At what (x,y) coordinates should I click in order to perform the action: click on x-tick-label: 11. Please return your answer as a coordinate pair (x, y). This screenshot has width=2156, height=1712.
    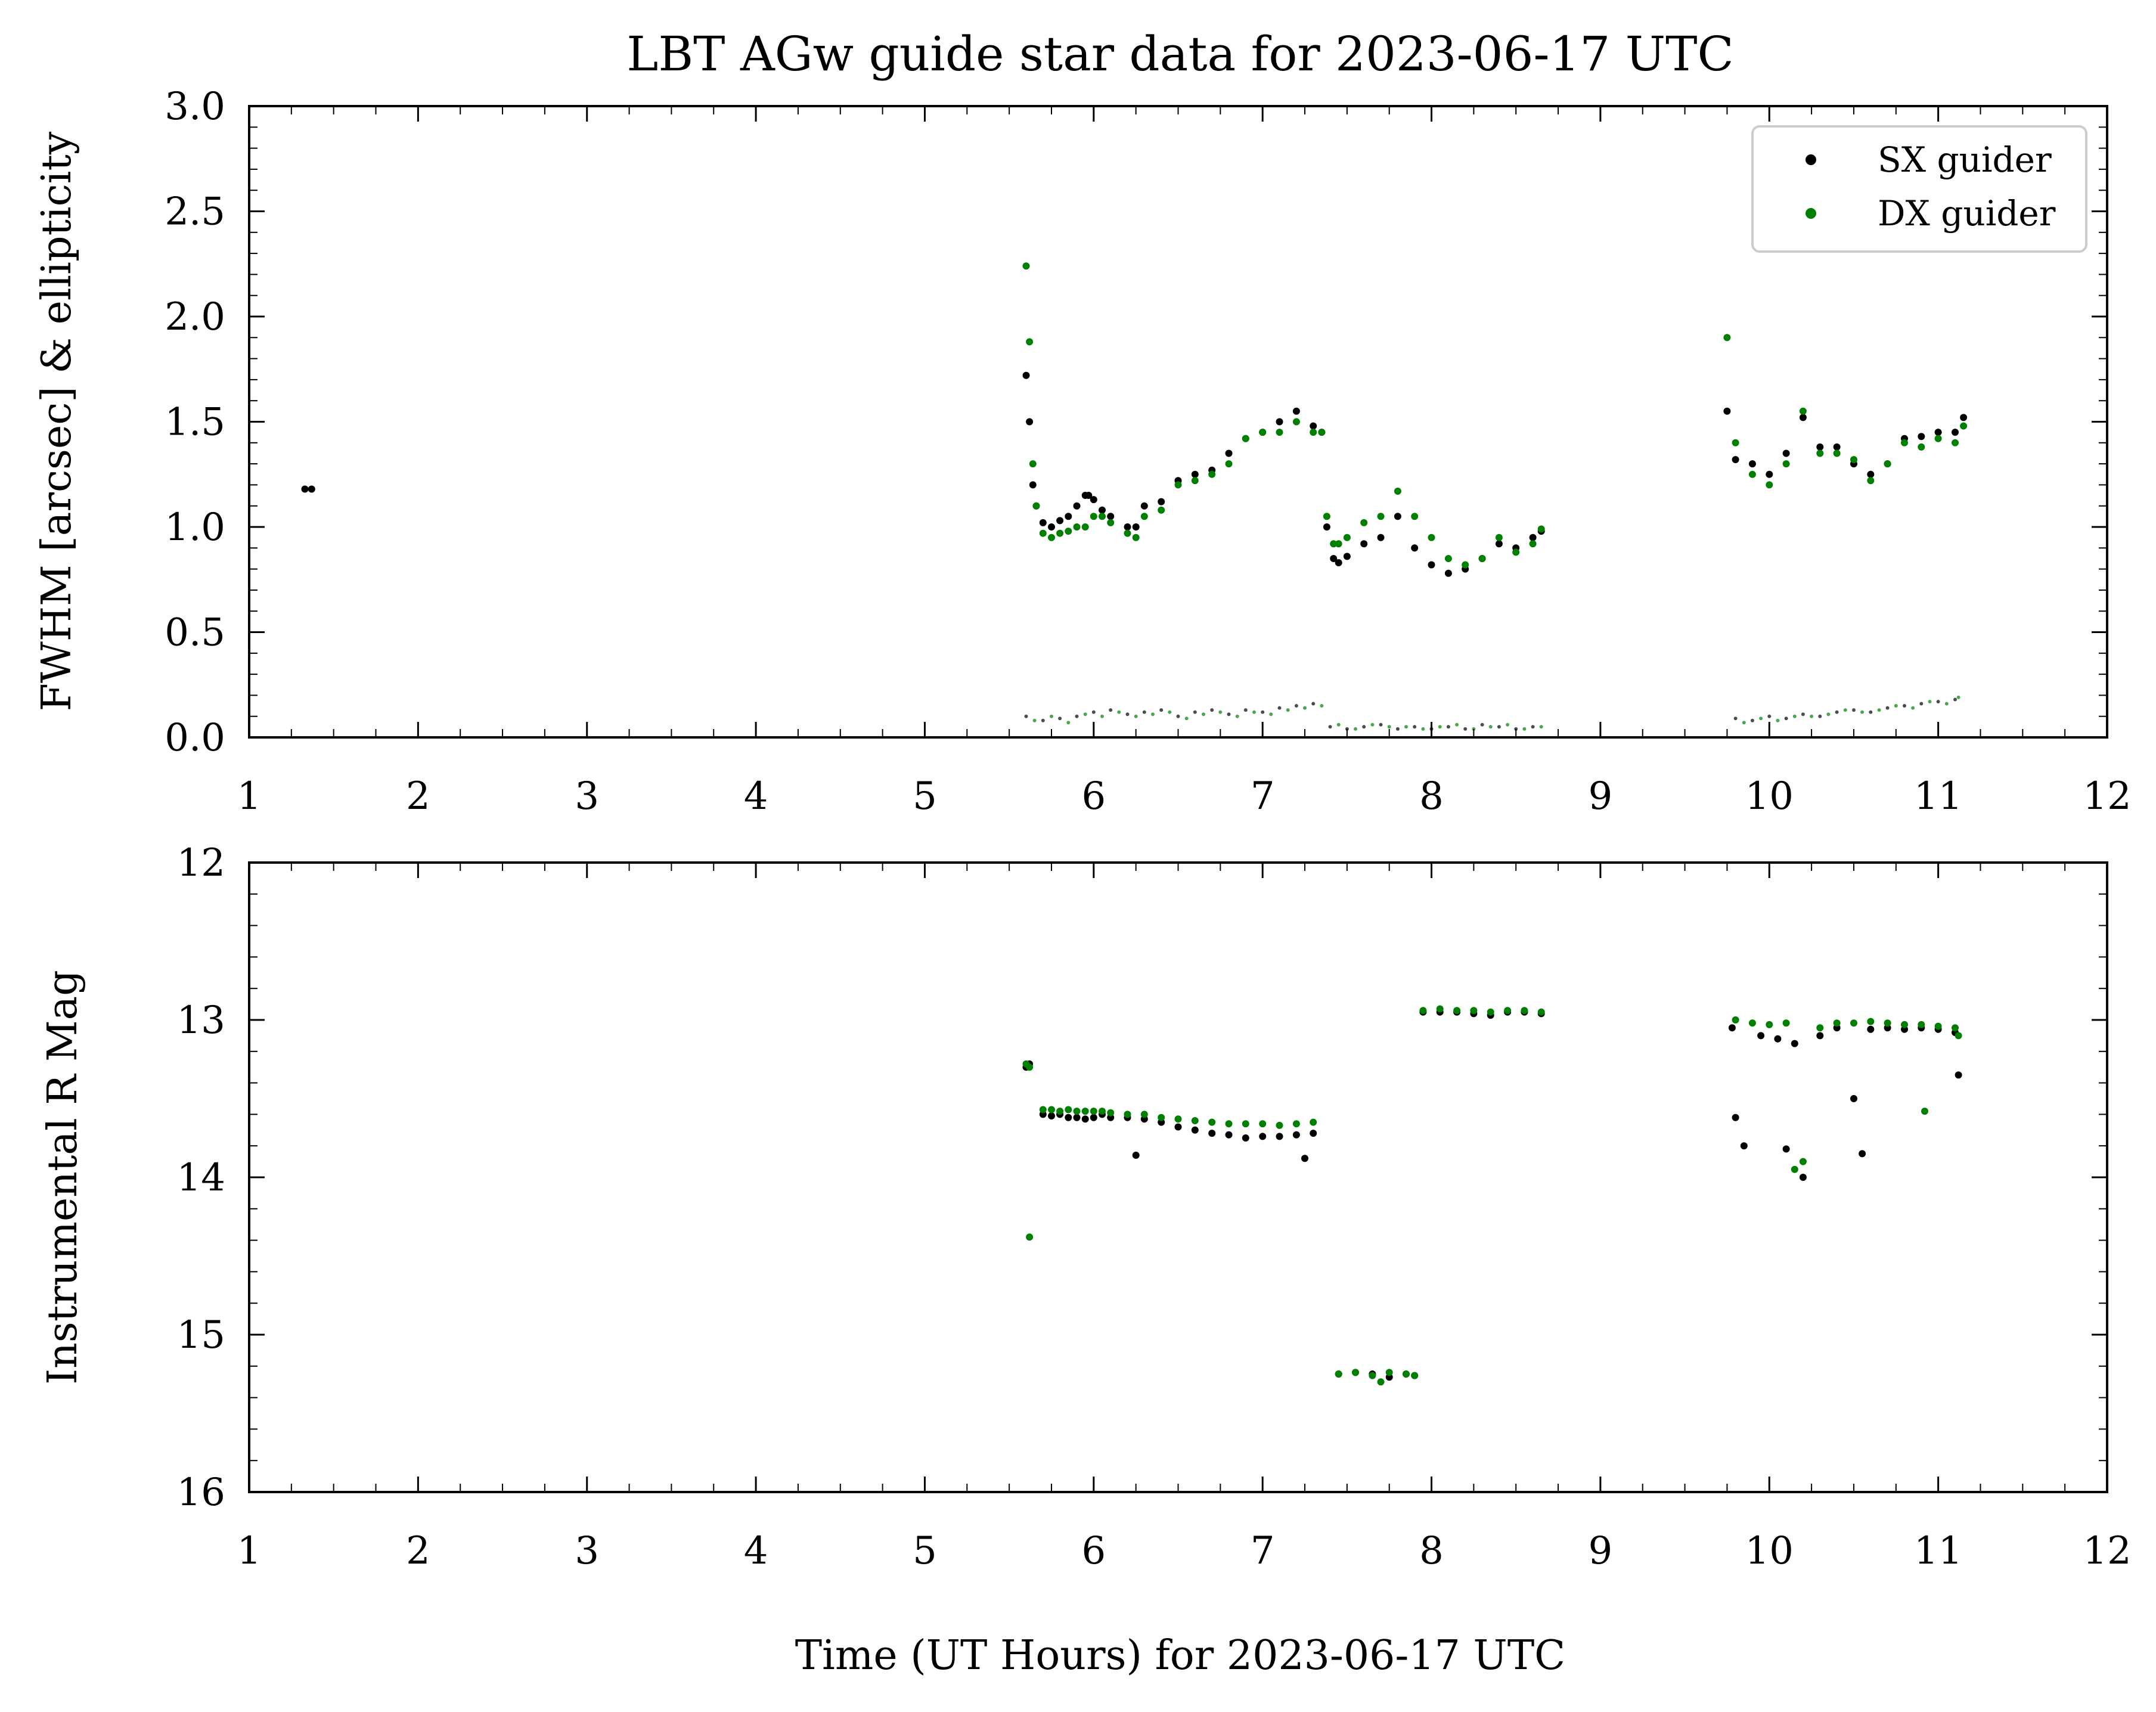
    Looking at the image, I should click on (1938, 796).